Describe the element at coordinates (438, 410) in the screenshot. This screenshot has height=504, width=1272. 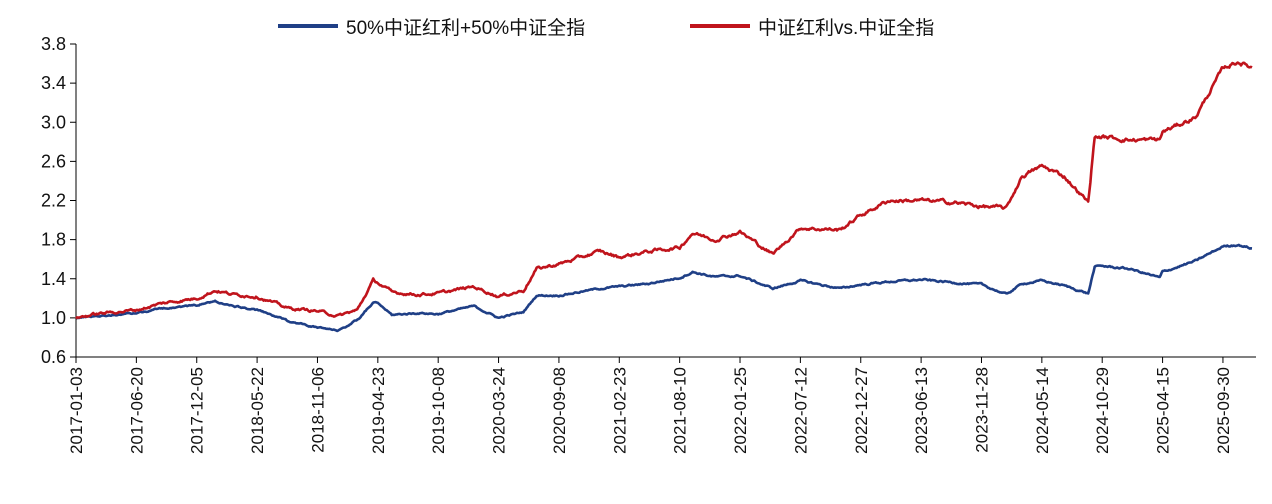
I see `x-tick-label: 2019-10-08` at that location.